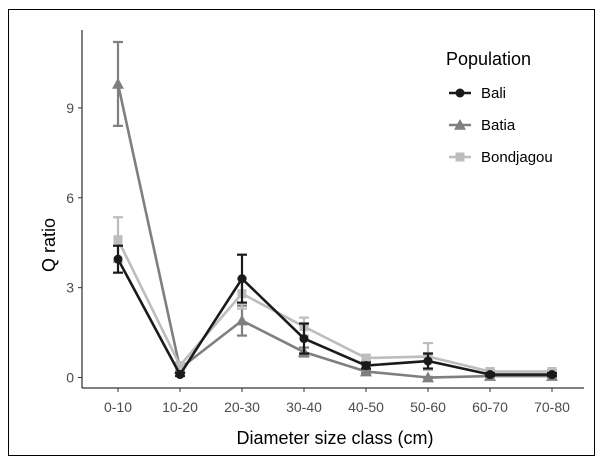 This screenshot has width=604, height=464. I want to click on legend-marker-bondjagou, so click(460, 157).